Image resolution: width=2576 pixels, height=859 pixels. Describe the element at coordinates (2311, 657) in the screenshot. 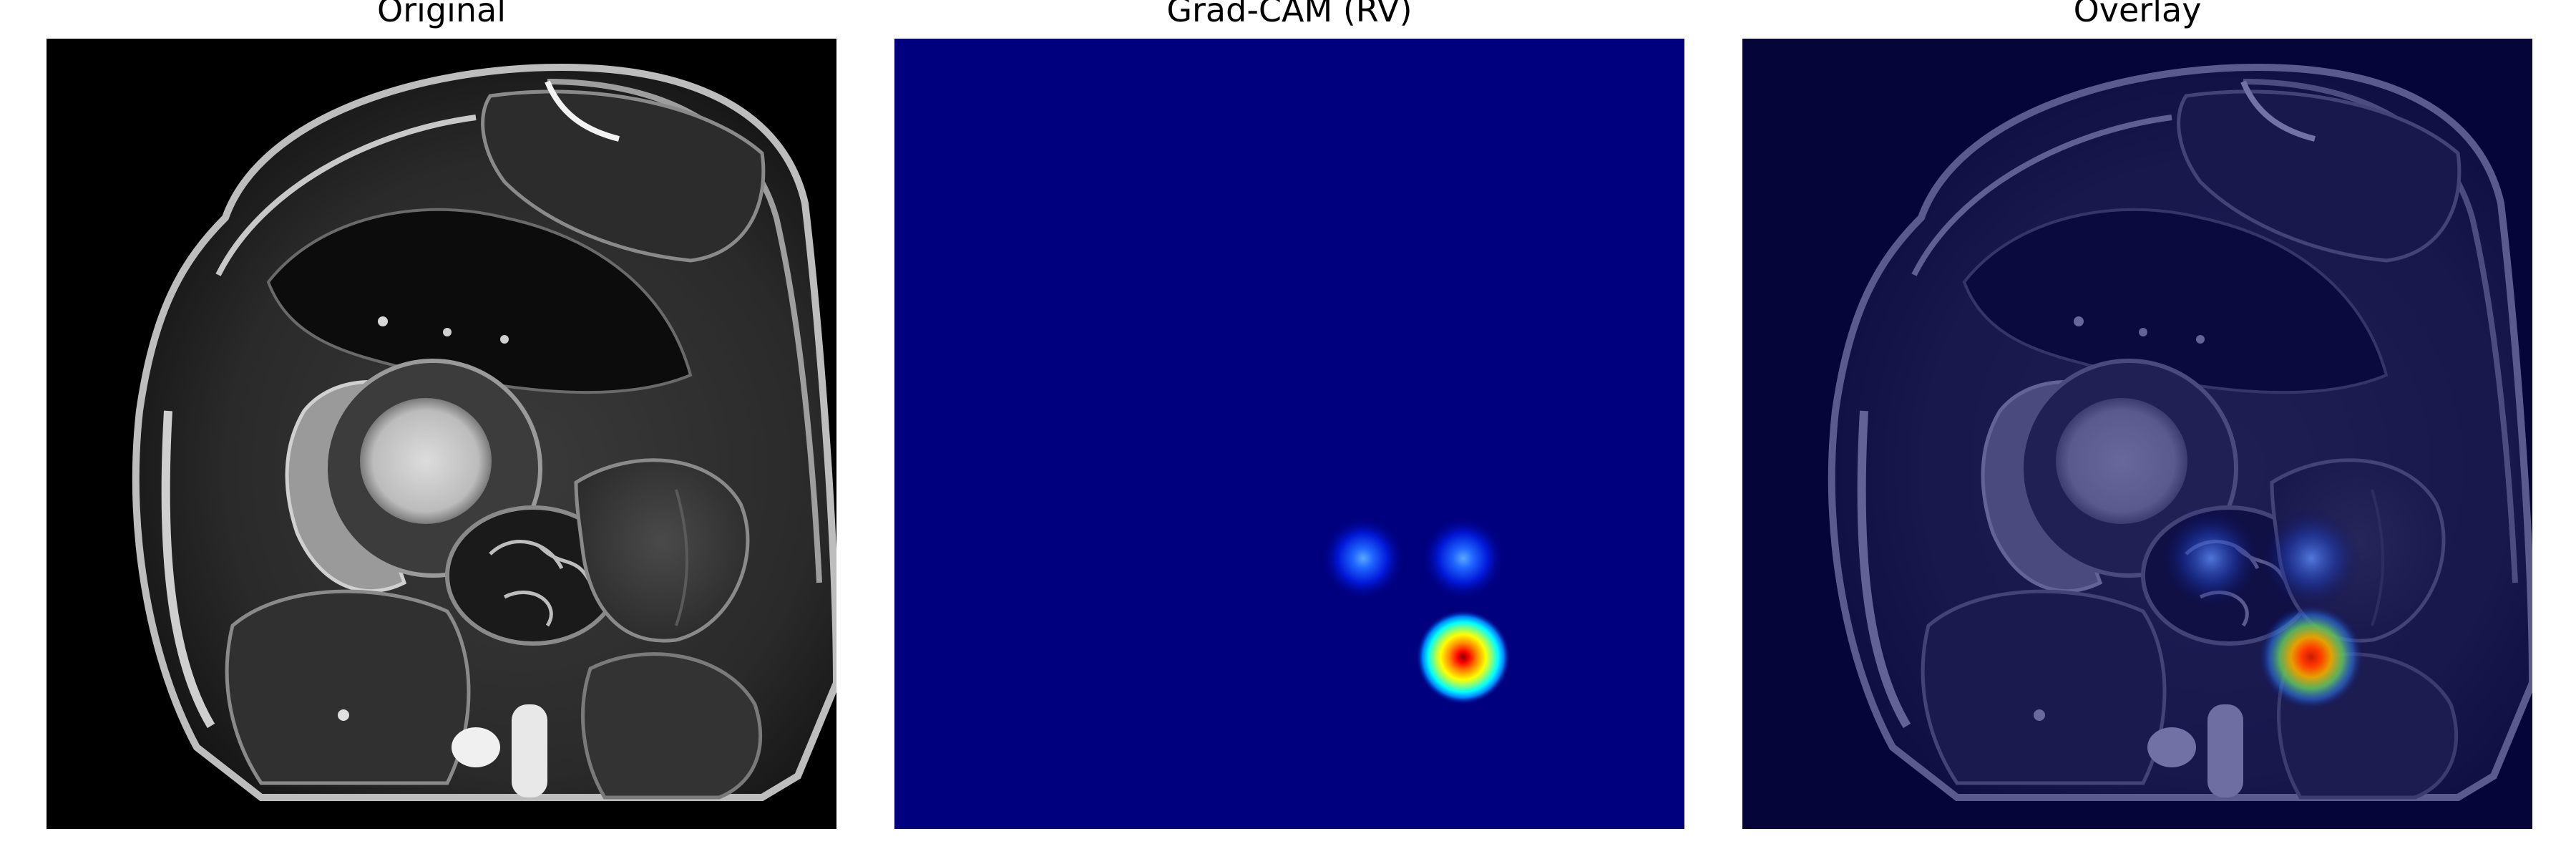

I see `overlay-hotspot-strong` at that location.